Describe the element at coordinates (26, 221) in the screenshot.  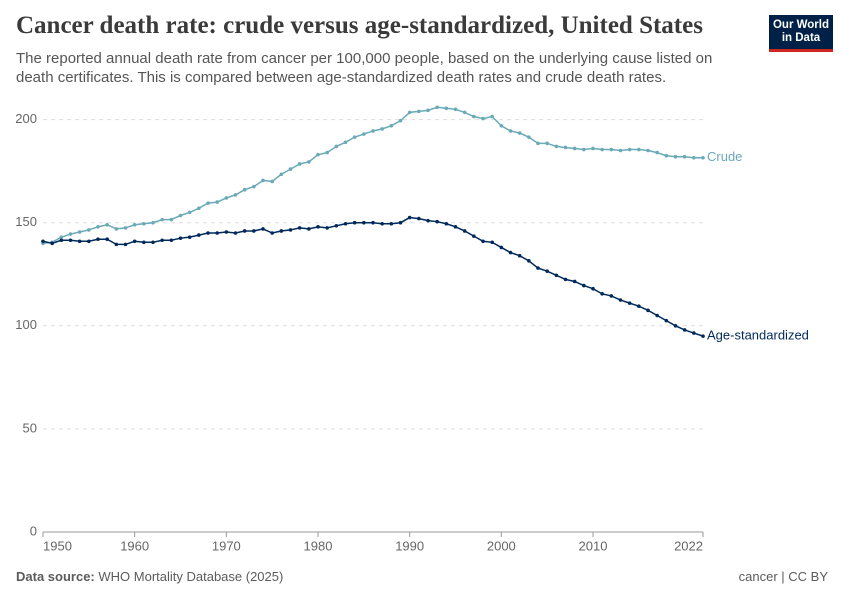
I see `y-tick-label: 150` at that location.